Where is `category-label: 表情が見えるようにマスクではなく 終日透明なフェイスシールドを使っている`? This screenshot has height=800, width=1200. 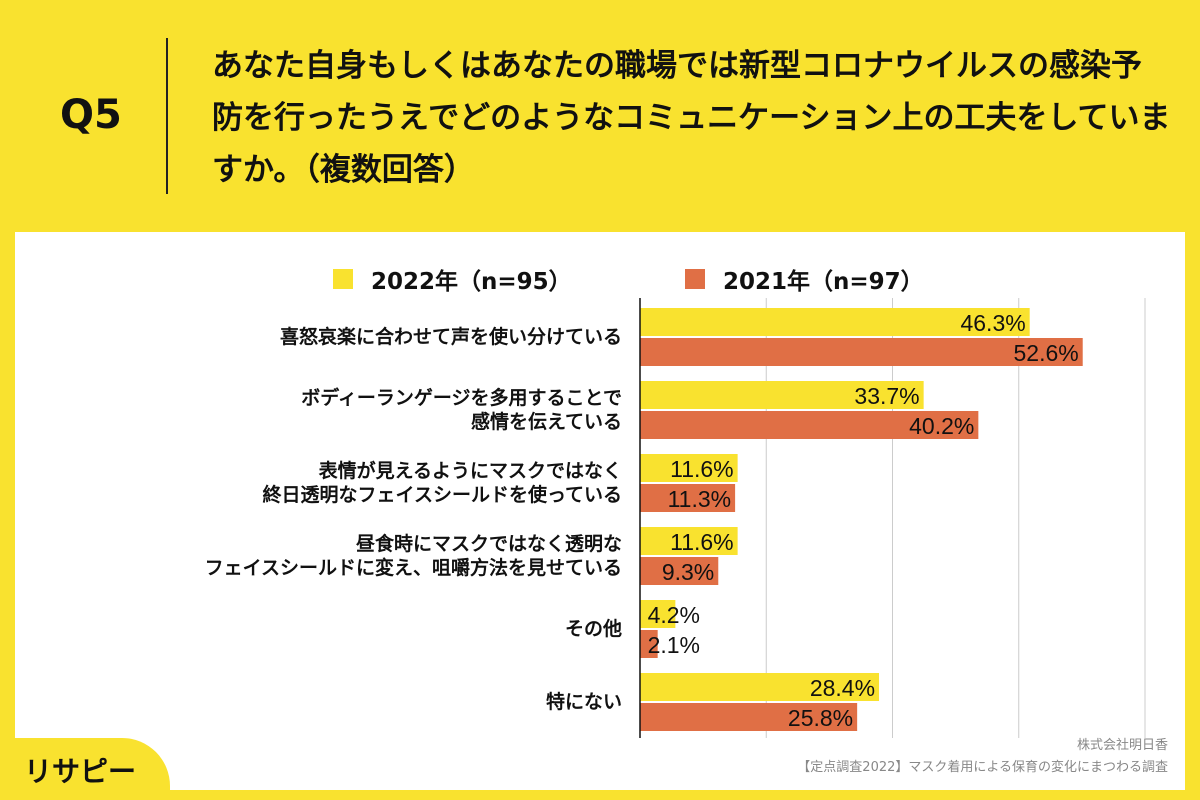
category-label: 表情が見えるようにマスクではなく 終日透明なフェイスシールドを使っている is located at coordinates (442, 483).